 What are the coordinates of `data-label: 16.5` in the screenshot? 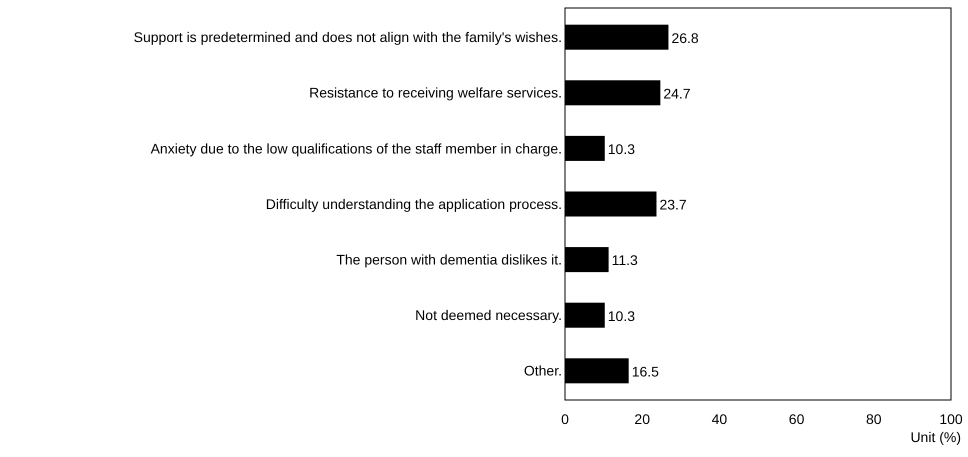 It's located at (646, 371).